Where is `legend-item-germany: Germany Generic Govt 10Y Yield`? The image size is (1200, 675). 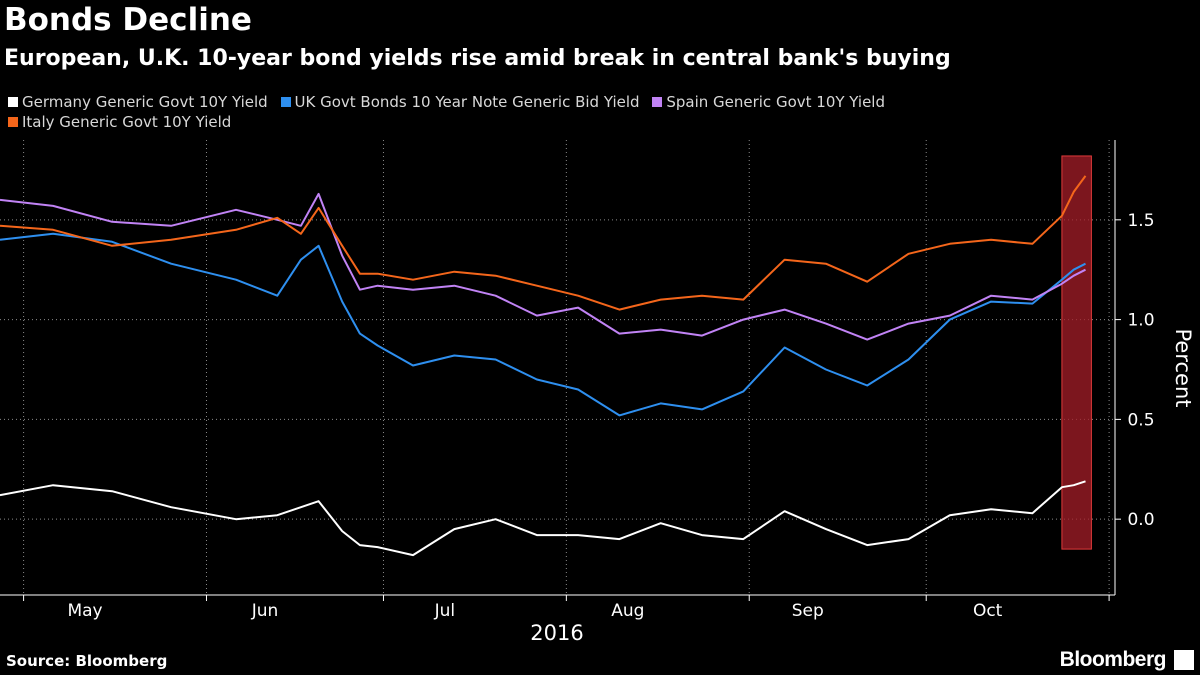
legend-item-germany: Germany Generic Govt 10Y Yield is located at coordinates (138, 102).